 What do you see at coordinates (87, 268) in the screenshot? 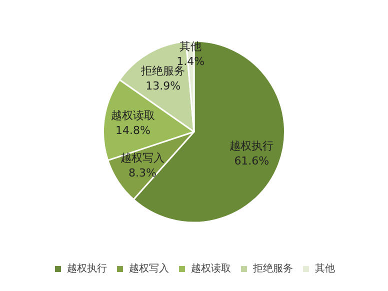
I see `legend-label: 越权执行` at bounding box center [87, 268].